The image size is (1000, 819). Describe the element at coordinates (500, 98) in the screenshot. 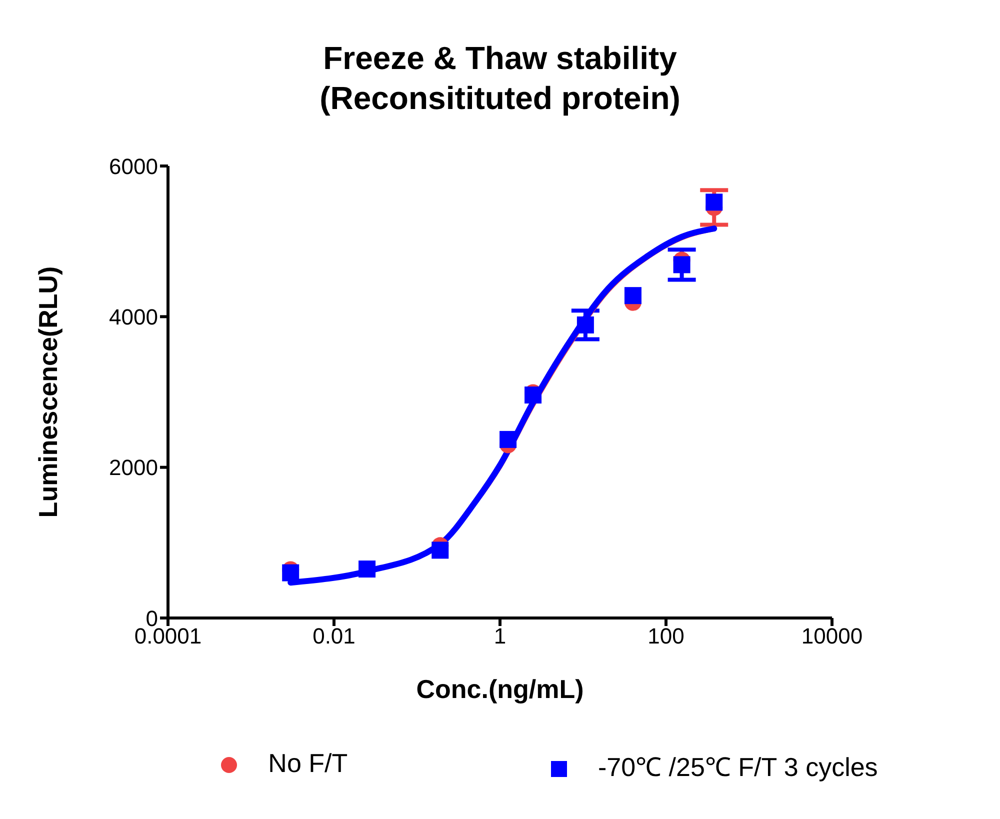

I see `chart-subtitle: (Reconsitituted protein)` at that location.